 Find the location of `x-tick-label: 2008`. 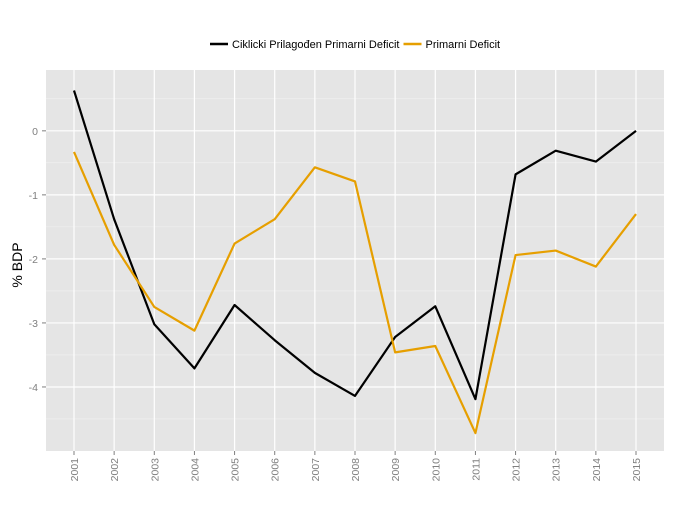

x-tick-label: 2008 is located at coordinates (356, 470).